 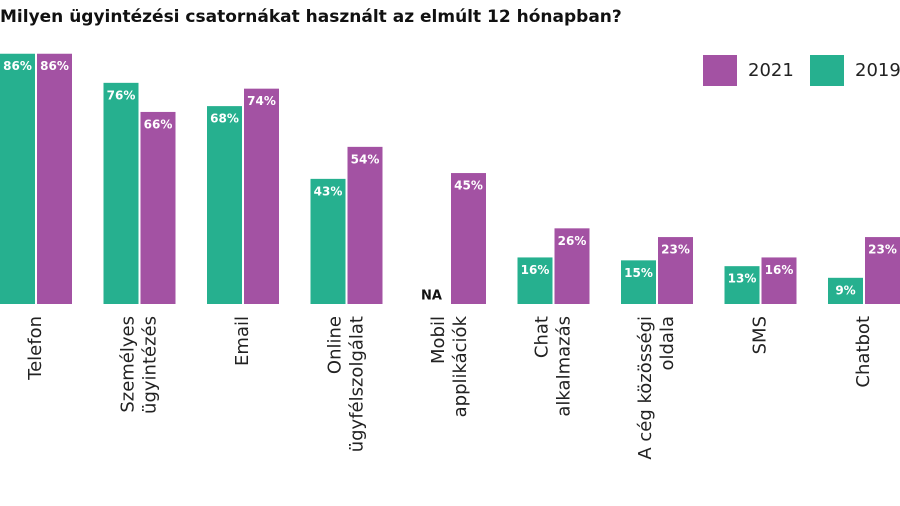 What do you see at coordinates (771, 70) in the screenshot?
I see `legend-label: 2021` at bounding box center [771, 70].